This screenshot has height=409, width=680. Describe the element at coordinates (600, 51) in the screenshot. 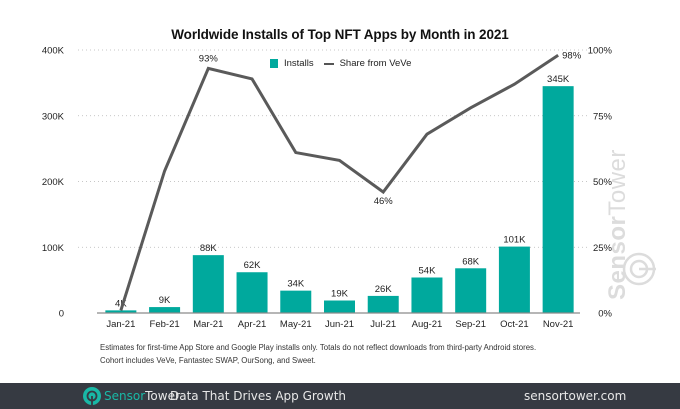

I see `right-tick-label: 100%` at that location.